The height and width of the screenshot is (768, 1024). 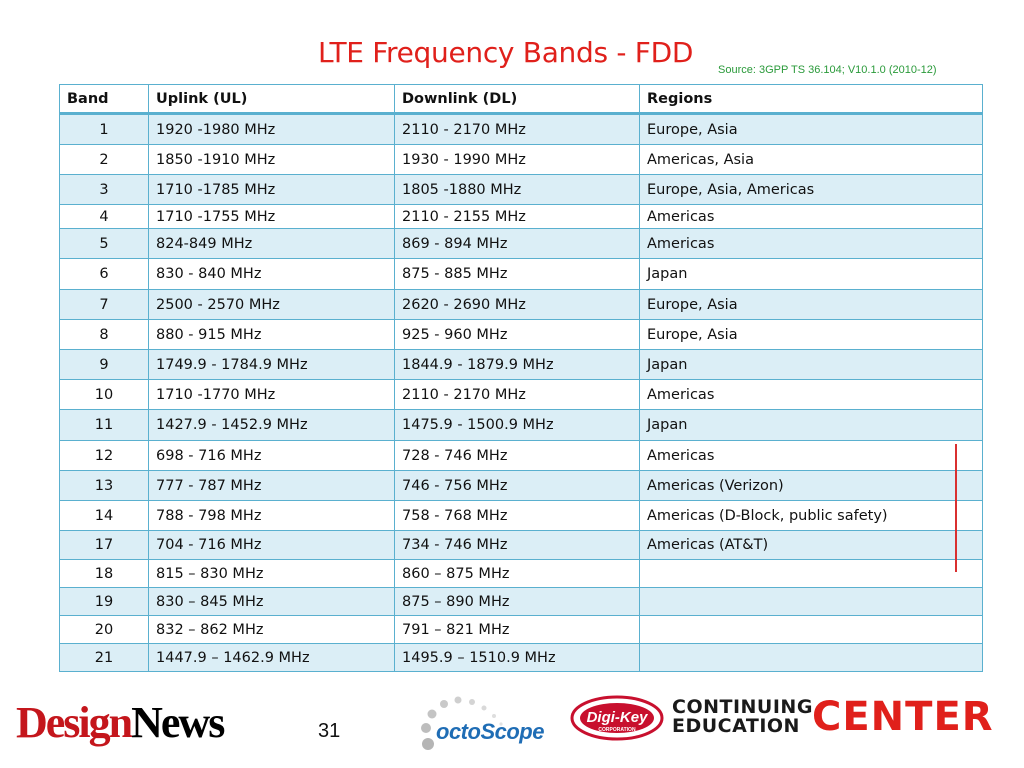 I want to click on cell-uplink: 1447.9 – 1462.9 MHz, so click(x=271, y=657).